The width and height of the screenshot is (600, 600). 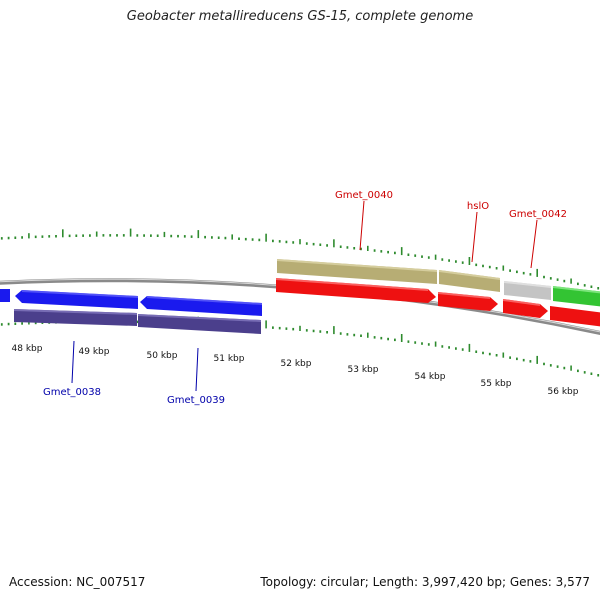 What do you see at coordinates (229, 359) in the screenshot?
I see `ruler-label: 51 kbp` at bounding box center [229, 359].